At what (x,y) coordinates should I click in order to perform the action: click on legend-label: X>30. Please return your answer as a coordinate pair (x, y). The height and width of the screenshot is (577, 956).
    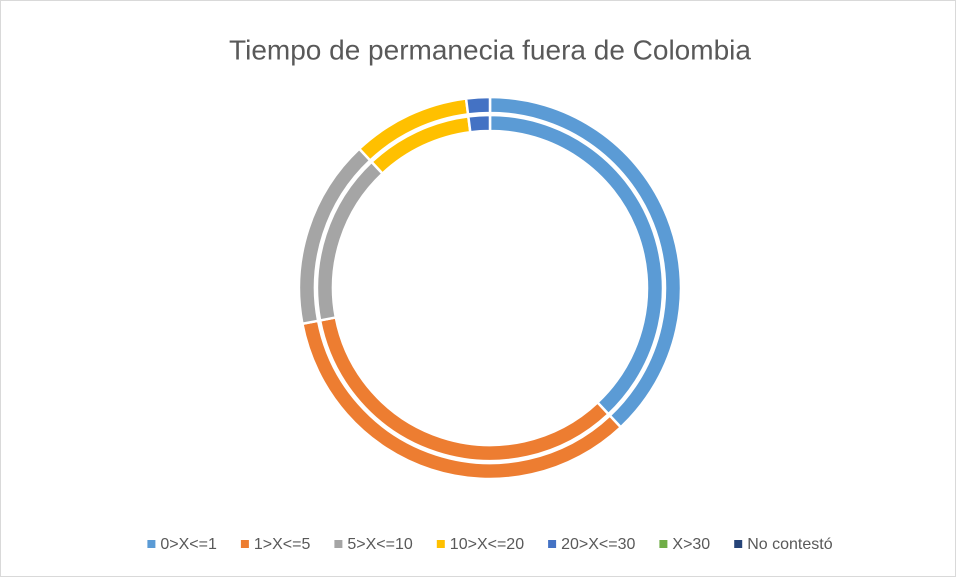
    Looking at the image, I should click on (691, 544).